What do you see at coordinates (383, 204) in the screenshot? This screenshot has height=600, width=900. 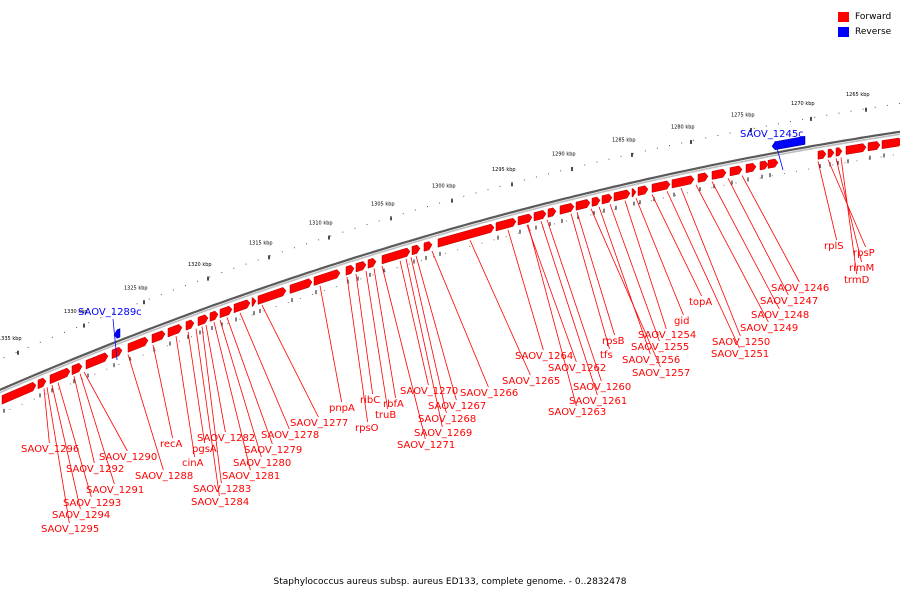 I see `scale-tick-label: 1305 kbp` at bounding box center [383, 204].